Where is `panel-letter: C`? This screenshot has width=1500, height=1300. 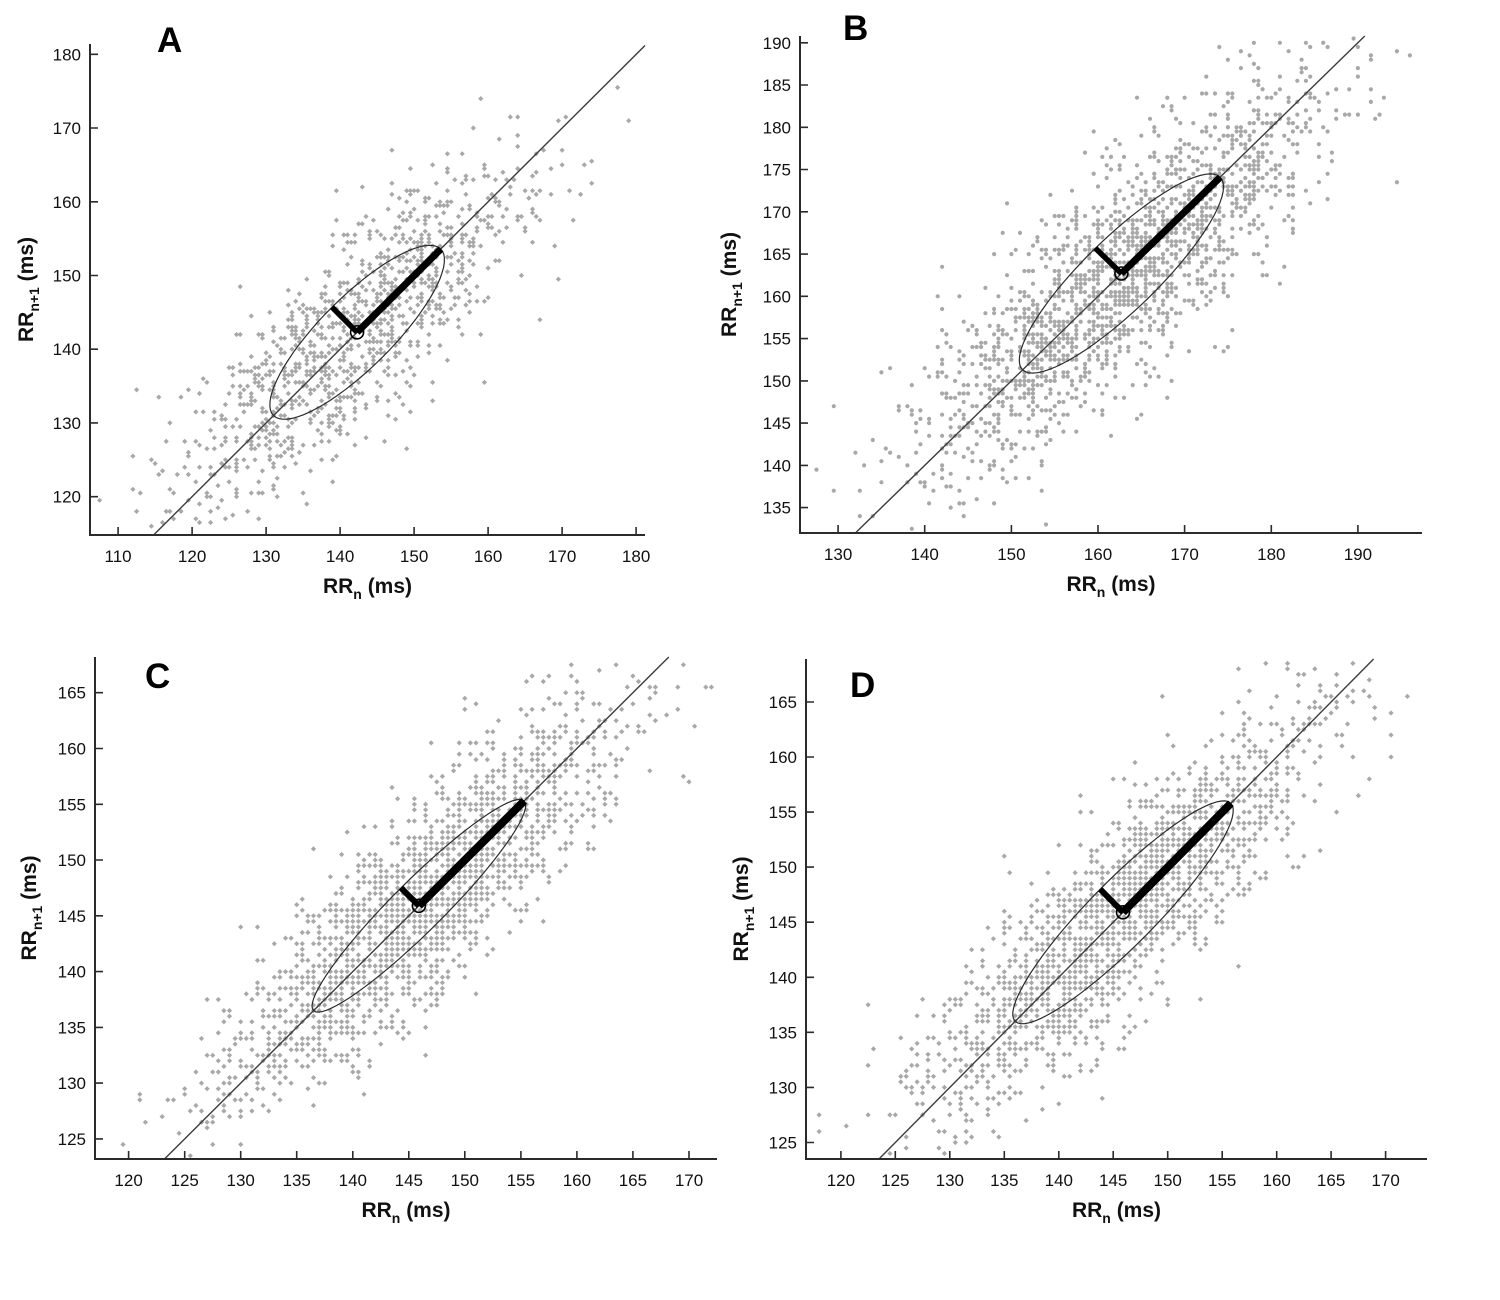
panel-letter: C is located at coordinates (157, 676).